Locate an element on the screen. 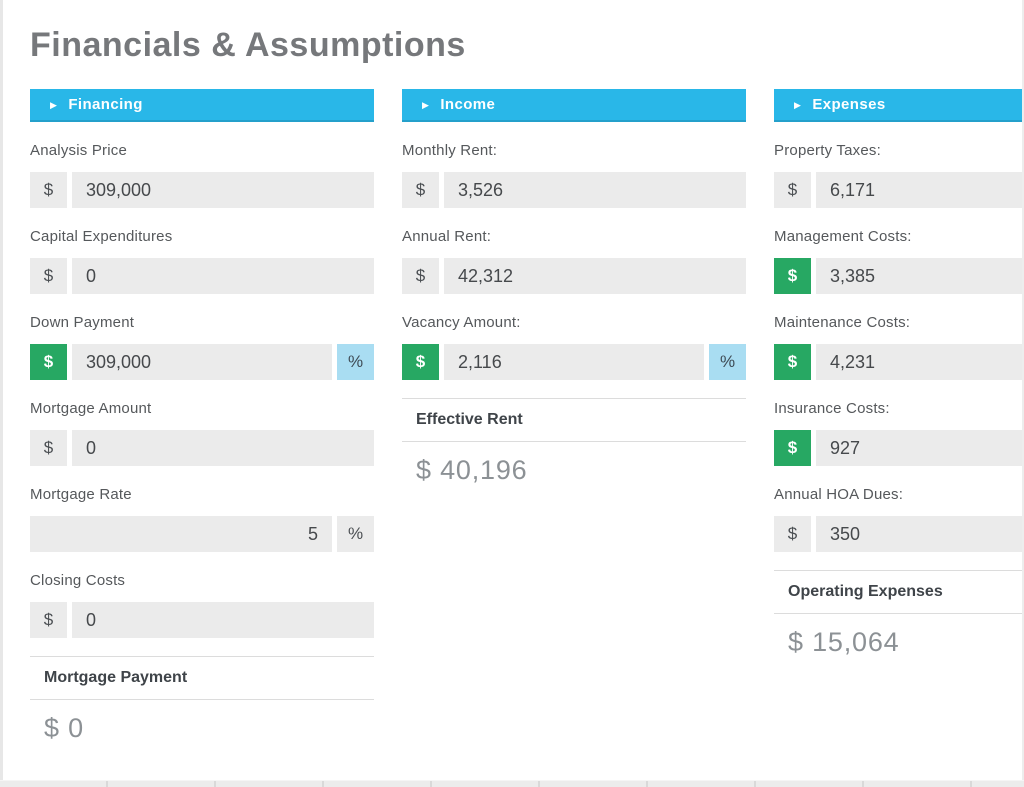  field-label: Mortgage Rate is located at coordinates (81, 494).